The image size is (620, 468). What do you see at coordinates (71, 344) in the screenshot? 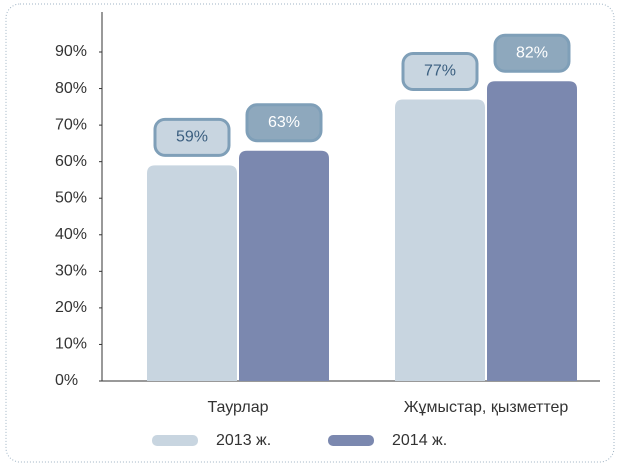
I see `y-tick-label: 10%` at bounding box center [71, 344].